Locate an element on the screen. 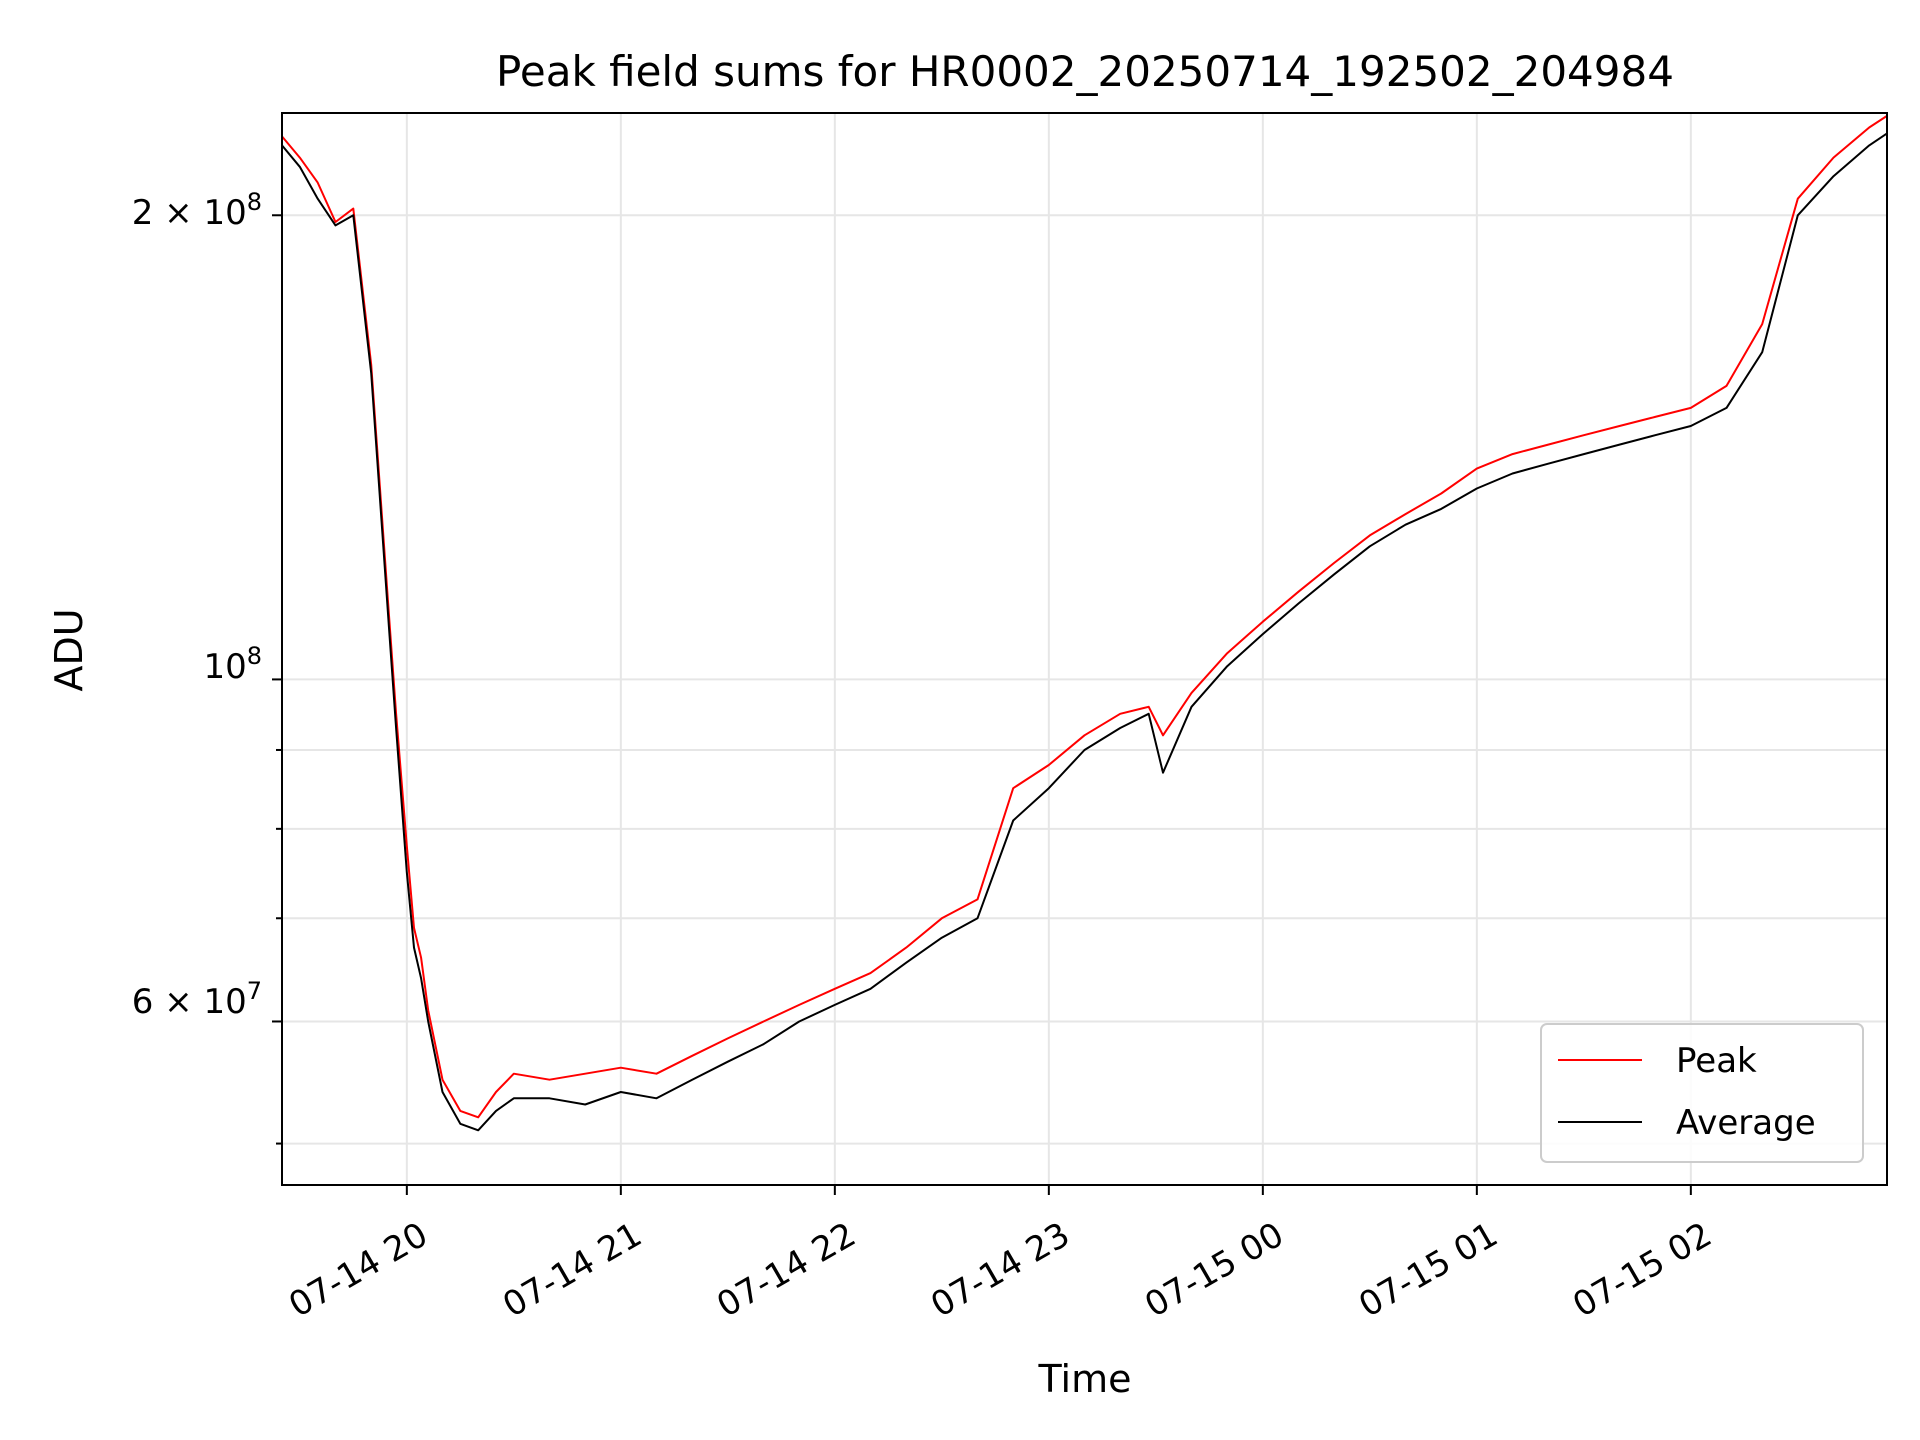  y-axis-label: ADU is located at coordinates (69, 649).